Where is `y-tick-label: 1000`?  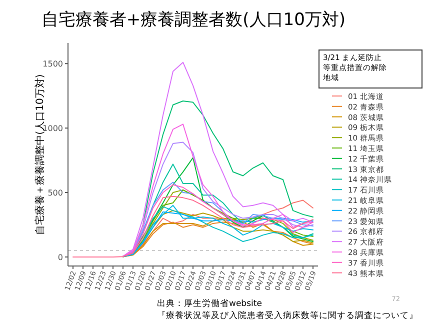 y-tick-label: 1000 is located at coordinates (52, 129).